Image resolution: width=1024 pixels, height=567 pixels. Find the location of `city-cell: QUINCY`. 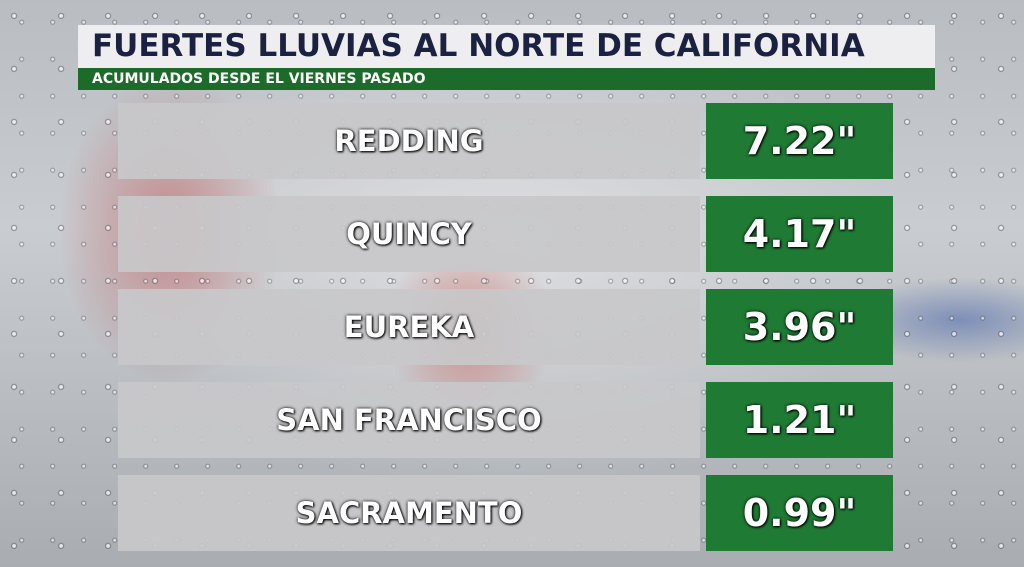

city-cell: QUINCY is located at coordinates (409, 234).